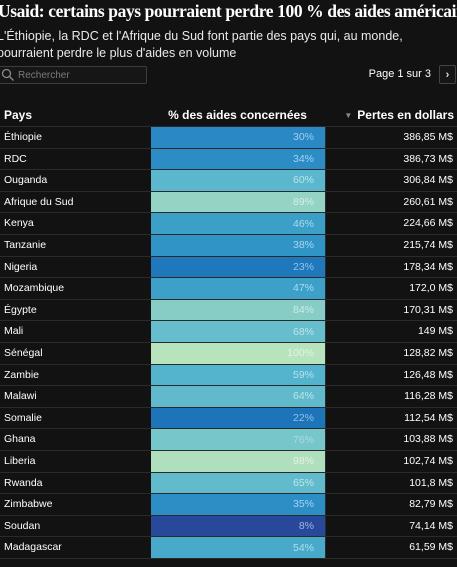  I want to click on country-cell: Égypte, so click(20, 309).